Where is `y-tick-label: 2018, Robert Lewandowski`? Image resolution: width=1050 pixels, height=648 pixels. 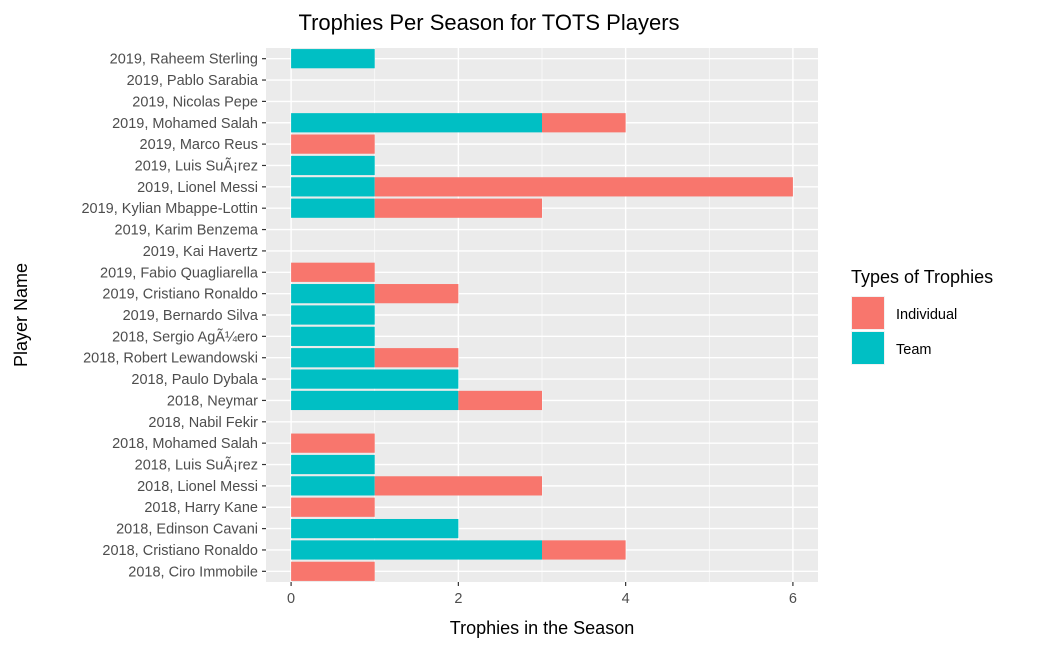
y-tick-label: 2018, Robert Lewandowski is located at coordinates (170, 359).